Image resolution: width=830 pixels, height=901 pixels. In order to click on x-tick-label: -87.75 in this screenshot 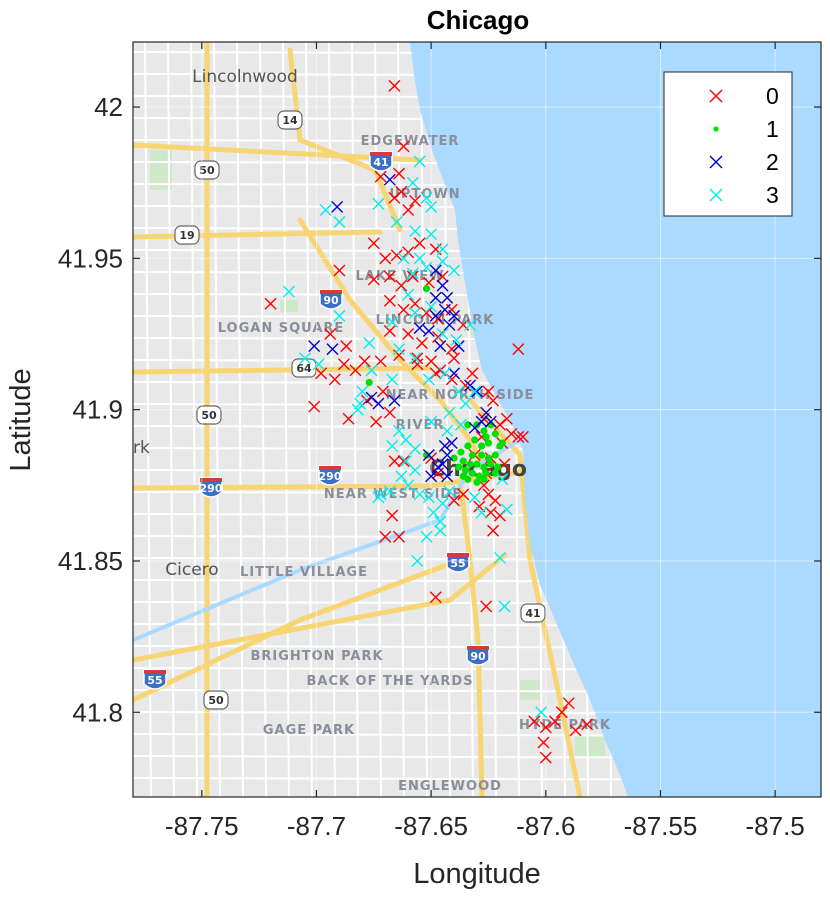, I will do `click(202, 826)`.